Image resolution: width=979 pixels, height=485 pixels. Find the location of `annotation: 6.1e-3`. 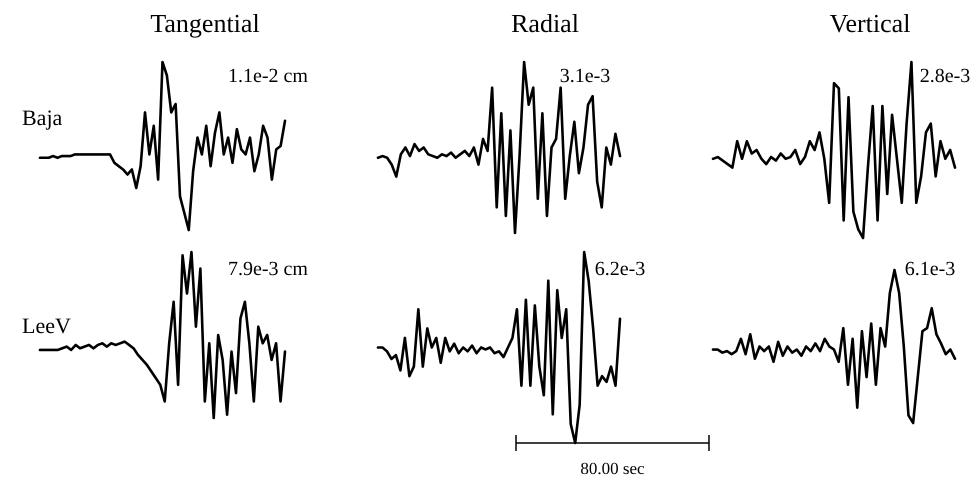

annotation: 6.1e-3 is located at coordinates (930, 269).